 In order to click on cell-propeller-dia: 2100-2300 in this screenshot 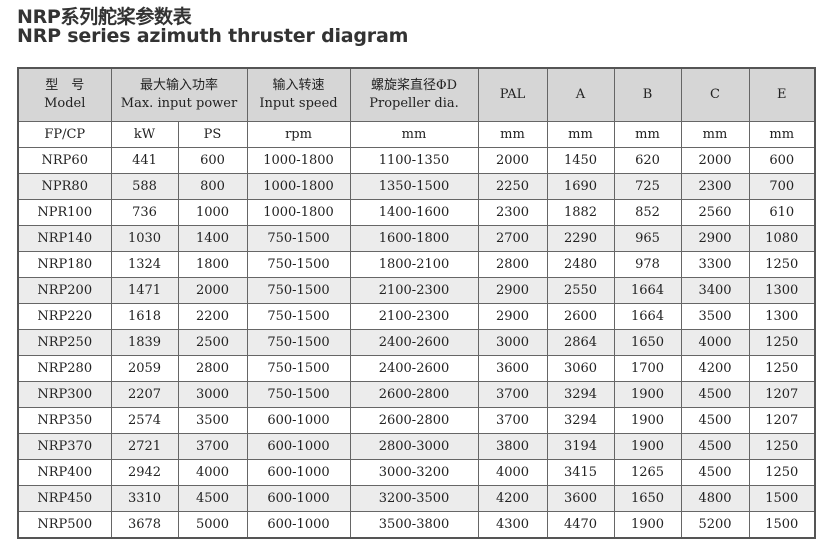, I will do `click(414, 316)`.